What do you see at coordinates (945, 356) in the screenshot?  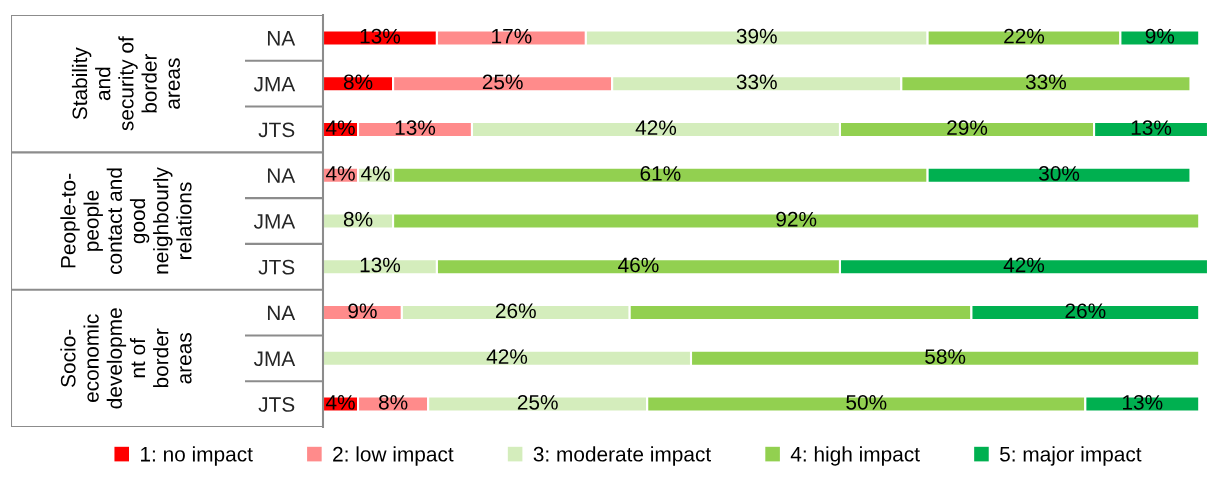 I see `data-label: 58%` at bounding box center [945, 356].